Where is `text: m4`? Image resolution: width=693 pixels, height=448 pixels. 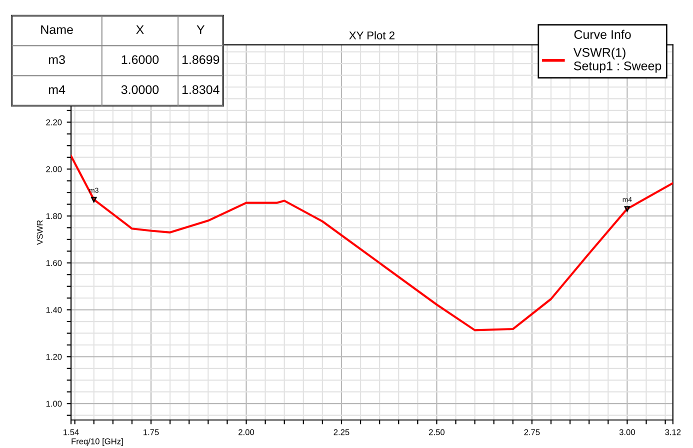
text: m4 is located at coordinates (57, 89).